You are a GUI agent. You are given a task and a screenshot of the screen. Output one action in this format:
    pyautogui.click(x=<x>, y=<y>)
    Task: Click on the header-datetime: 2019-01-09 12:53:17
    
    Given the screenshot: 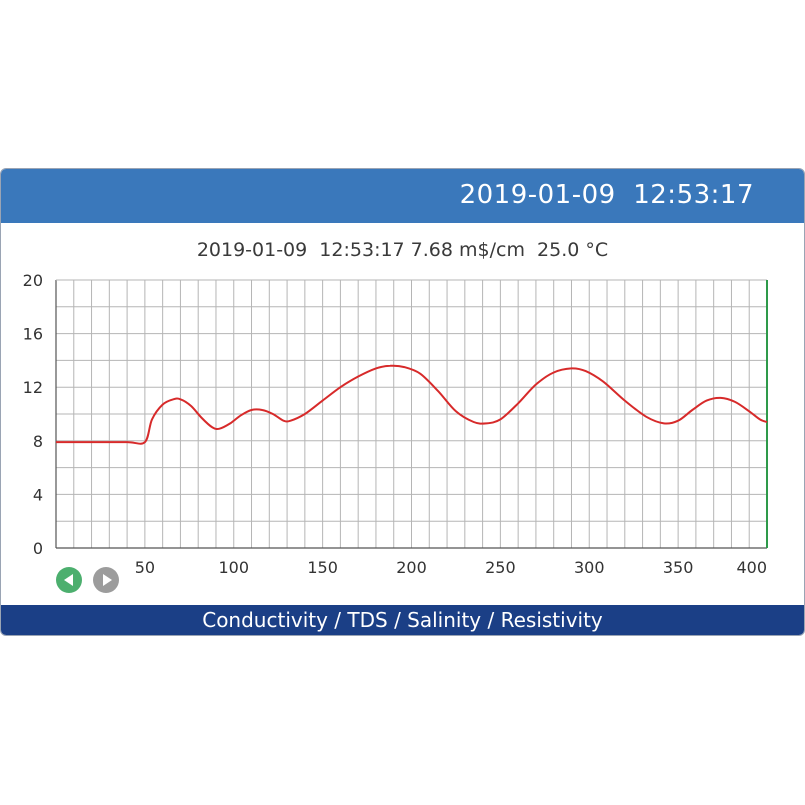 What is the action you would take?
    pyautogui.click(x=606, y=195)
    